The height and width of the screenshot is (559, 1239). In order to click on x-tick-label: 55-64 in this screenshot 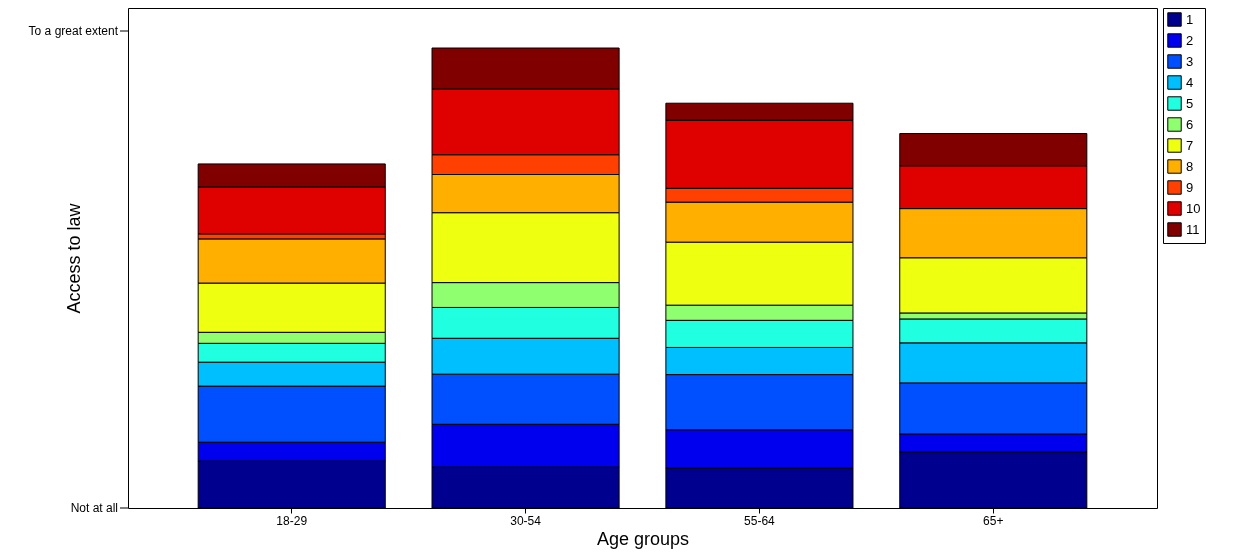, I will do `click(760, 520)`.